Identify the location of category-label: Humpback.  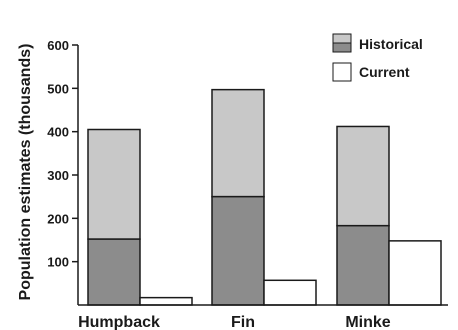
(119, 322).